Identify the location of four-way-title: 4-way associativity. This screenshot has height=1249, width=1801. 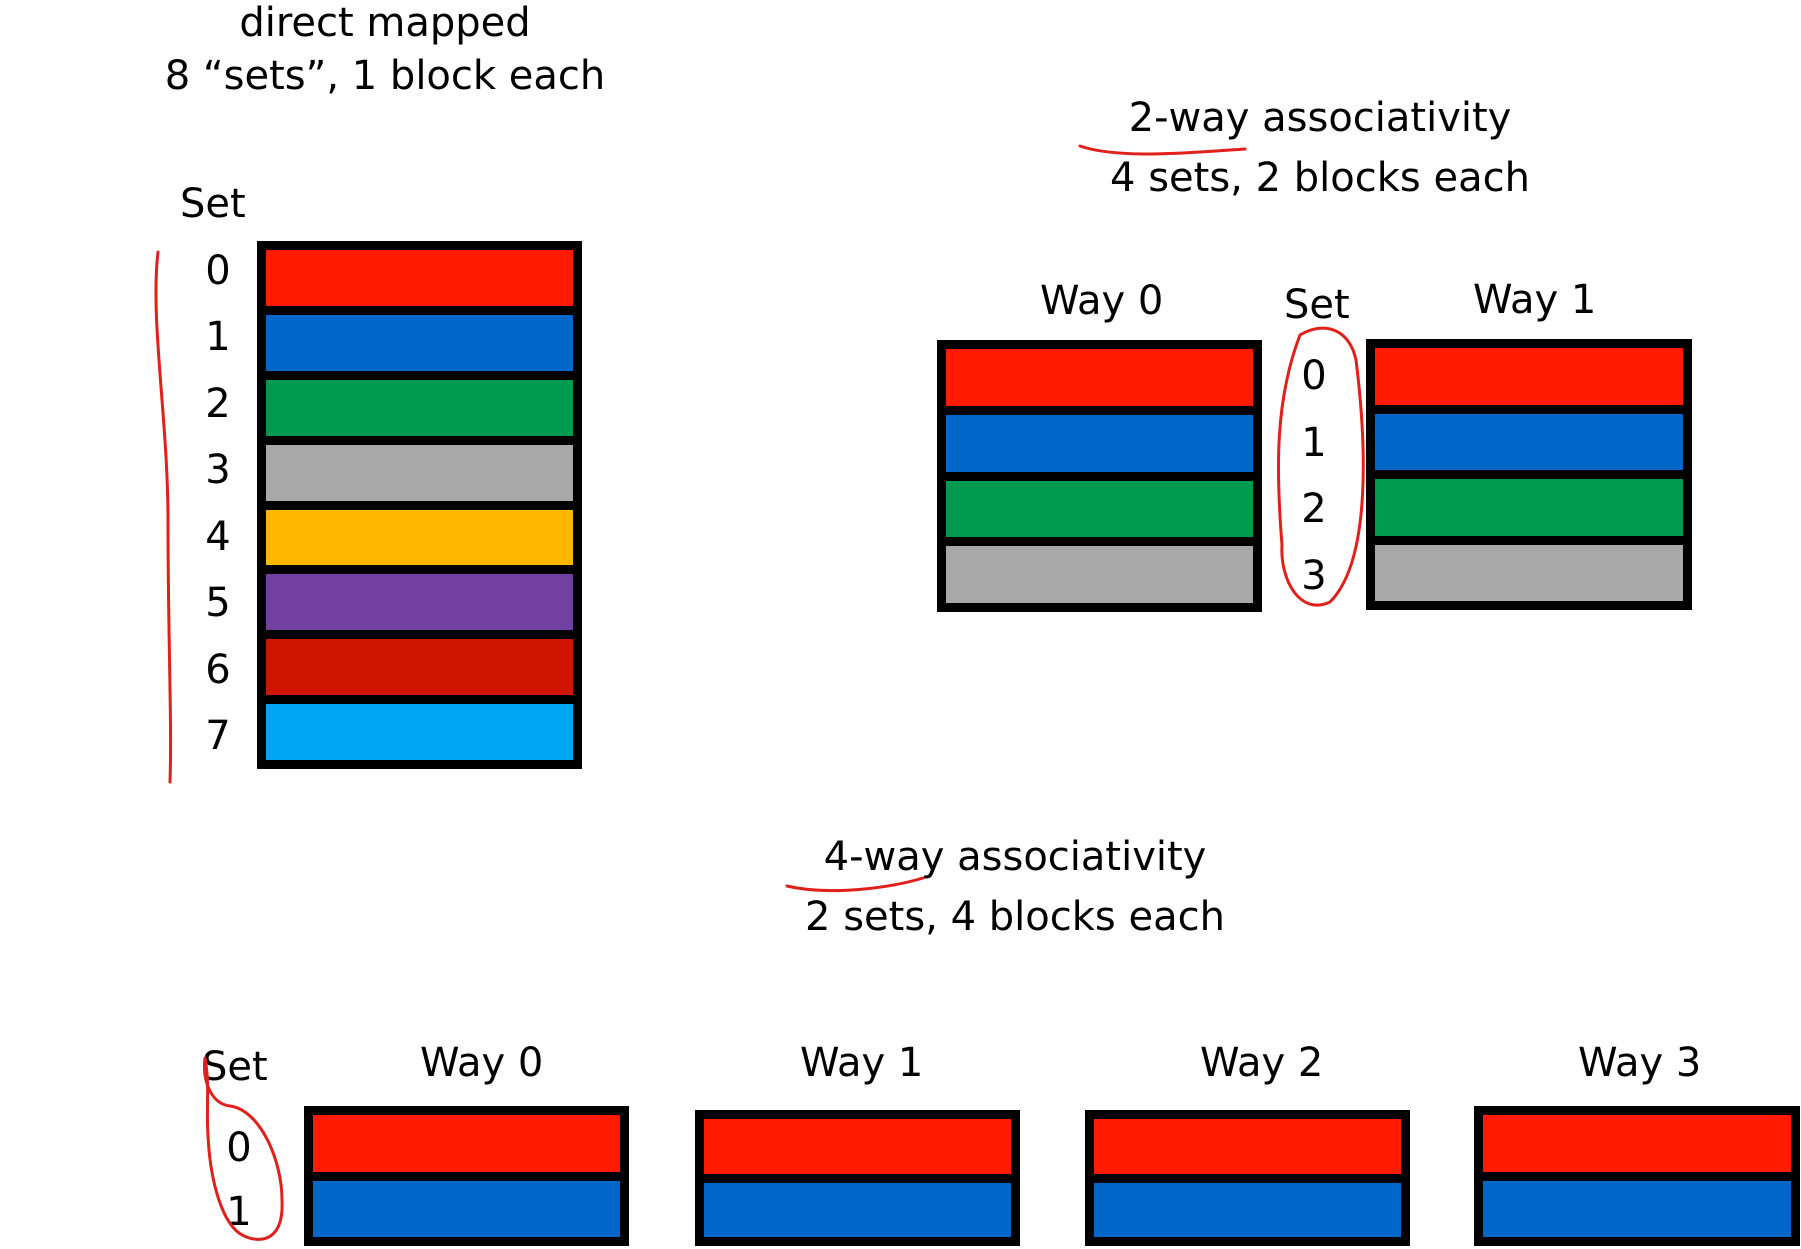
(1015, 857).